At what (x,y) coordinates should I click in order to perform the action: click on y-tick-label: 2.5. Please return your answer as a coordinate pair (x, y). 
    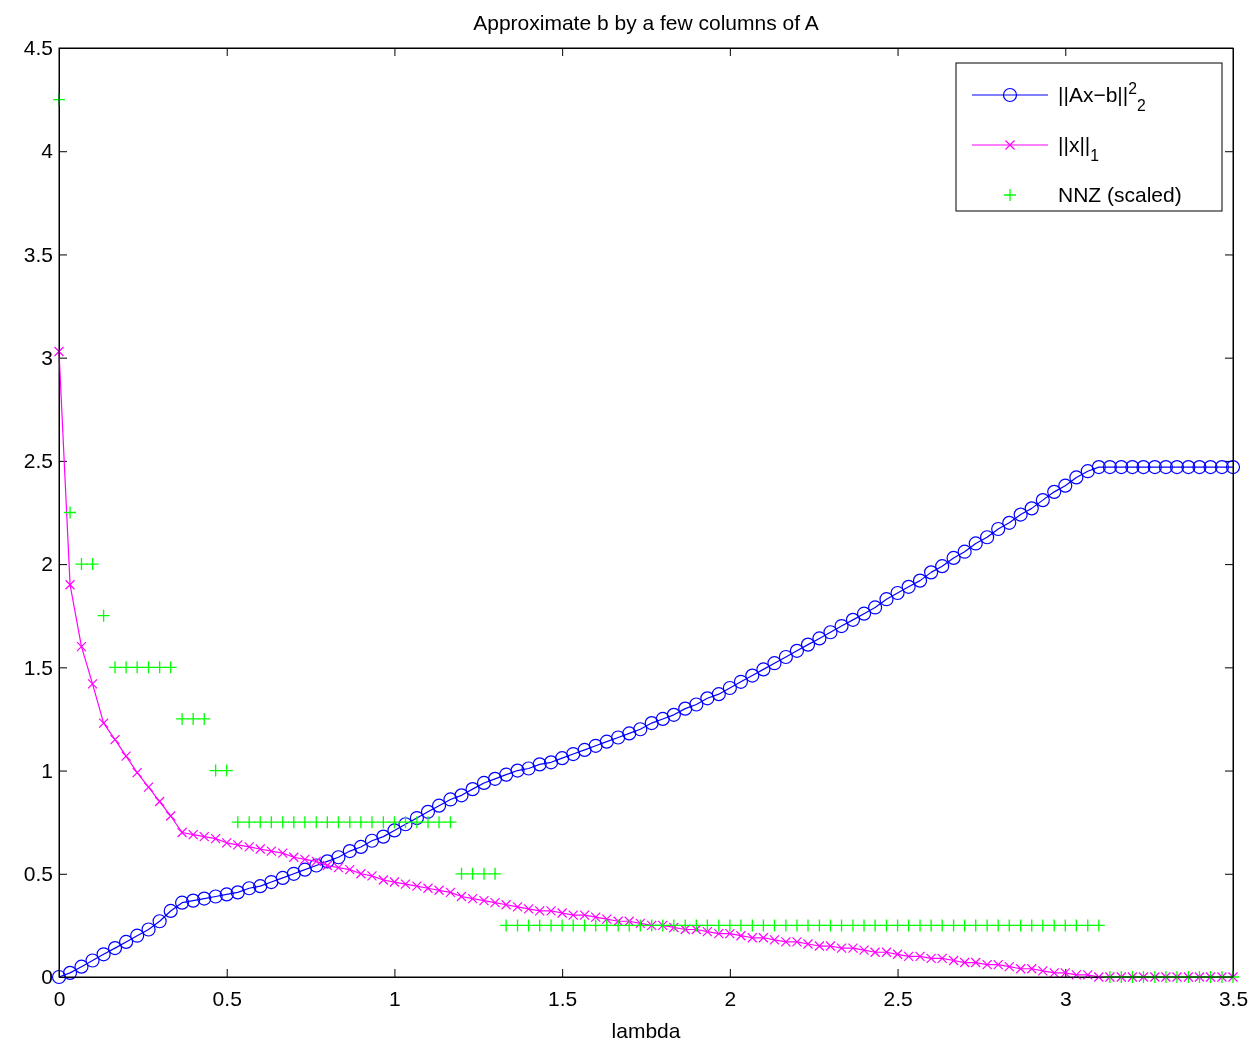
    Looking at the image, I should click on (38, 461).